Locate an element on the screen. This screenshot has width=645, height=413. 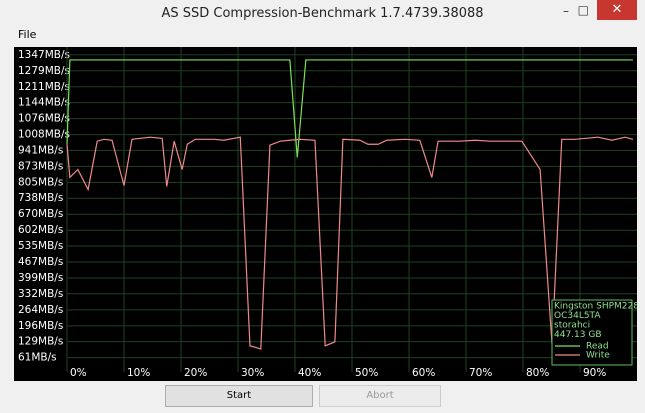
legend-box is located at coordinates (592, 332).